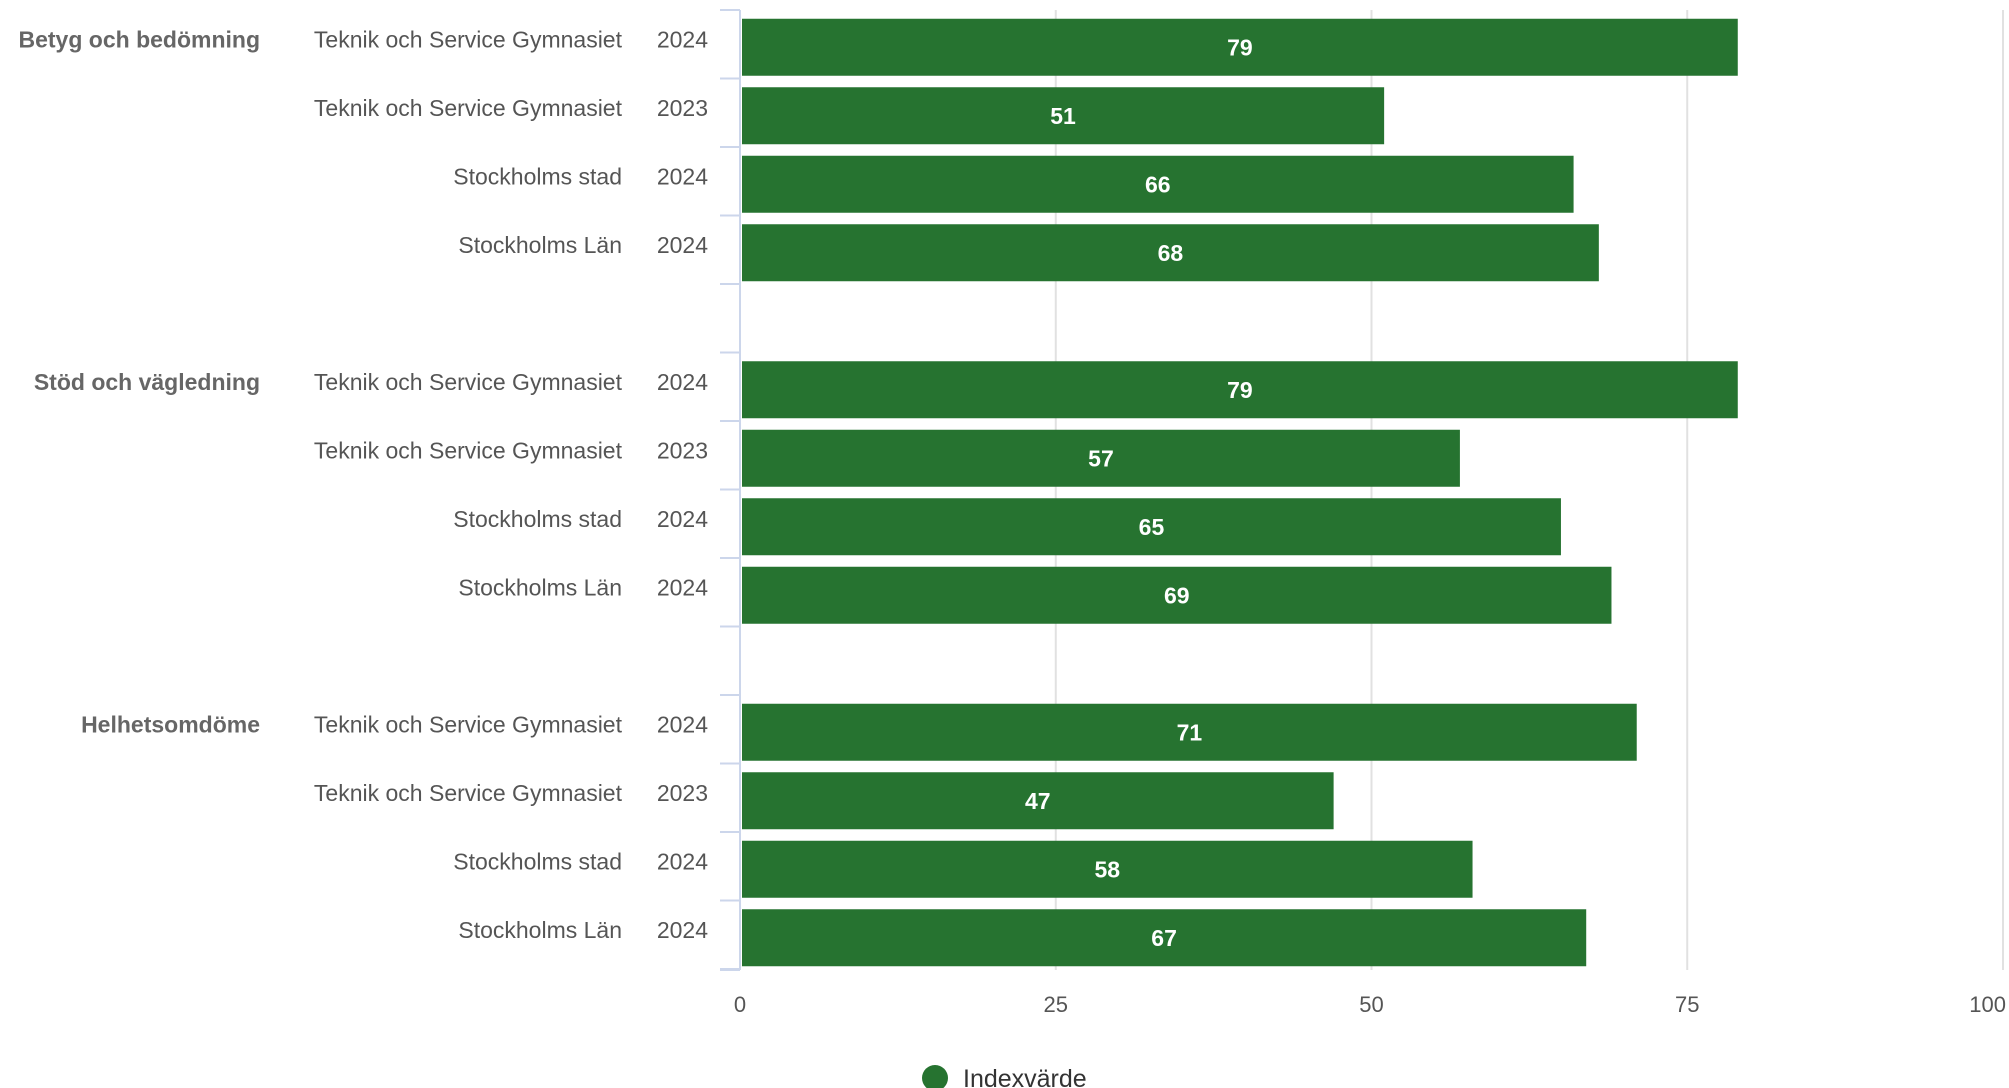 The height and width of the screenshot is (1088, 2009). I want to click on group-label: Betyg och bedömning, so click(140, 39).